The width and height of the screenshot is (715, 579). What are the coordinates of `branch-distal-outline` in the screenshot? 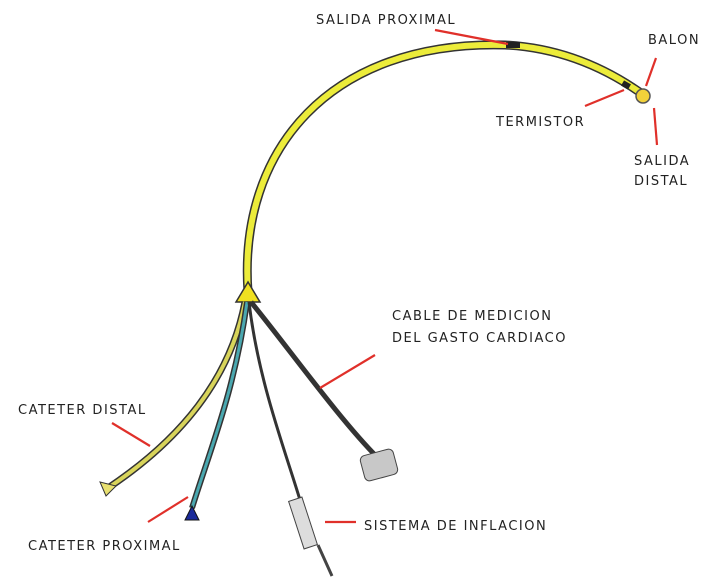 It's located at (177, 396).